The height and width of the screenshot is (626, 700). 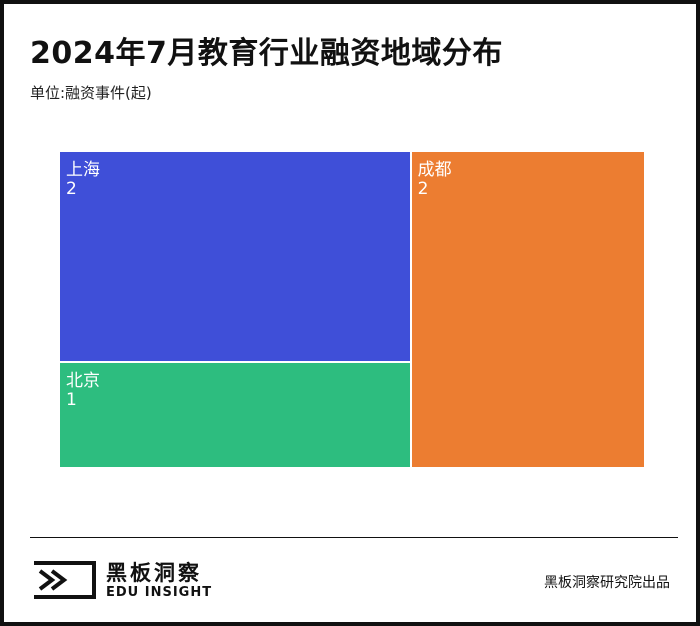 I want to click on logo-mark-icon, so click(x=65, y=580).